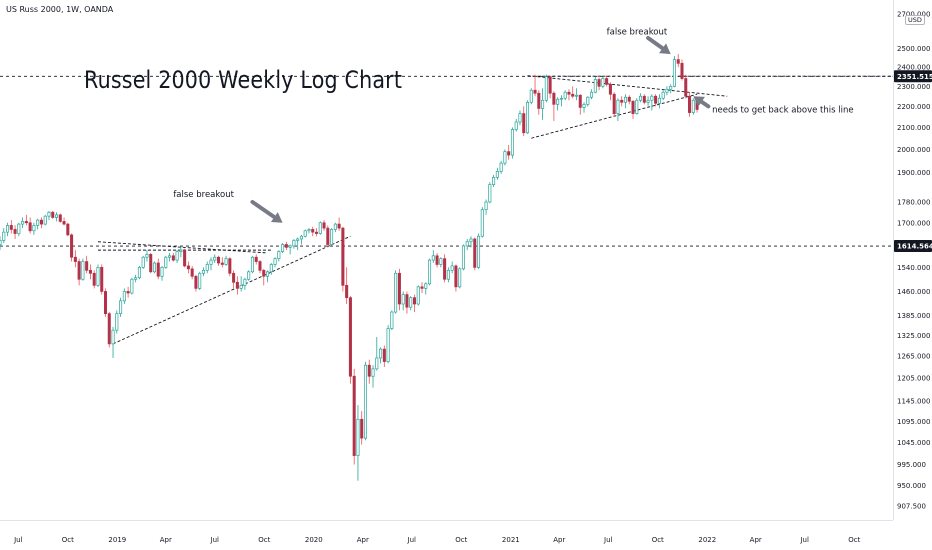 The image size is (932, 550). I want to click on x-tick-label: 2020, so click(314, 540).